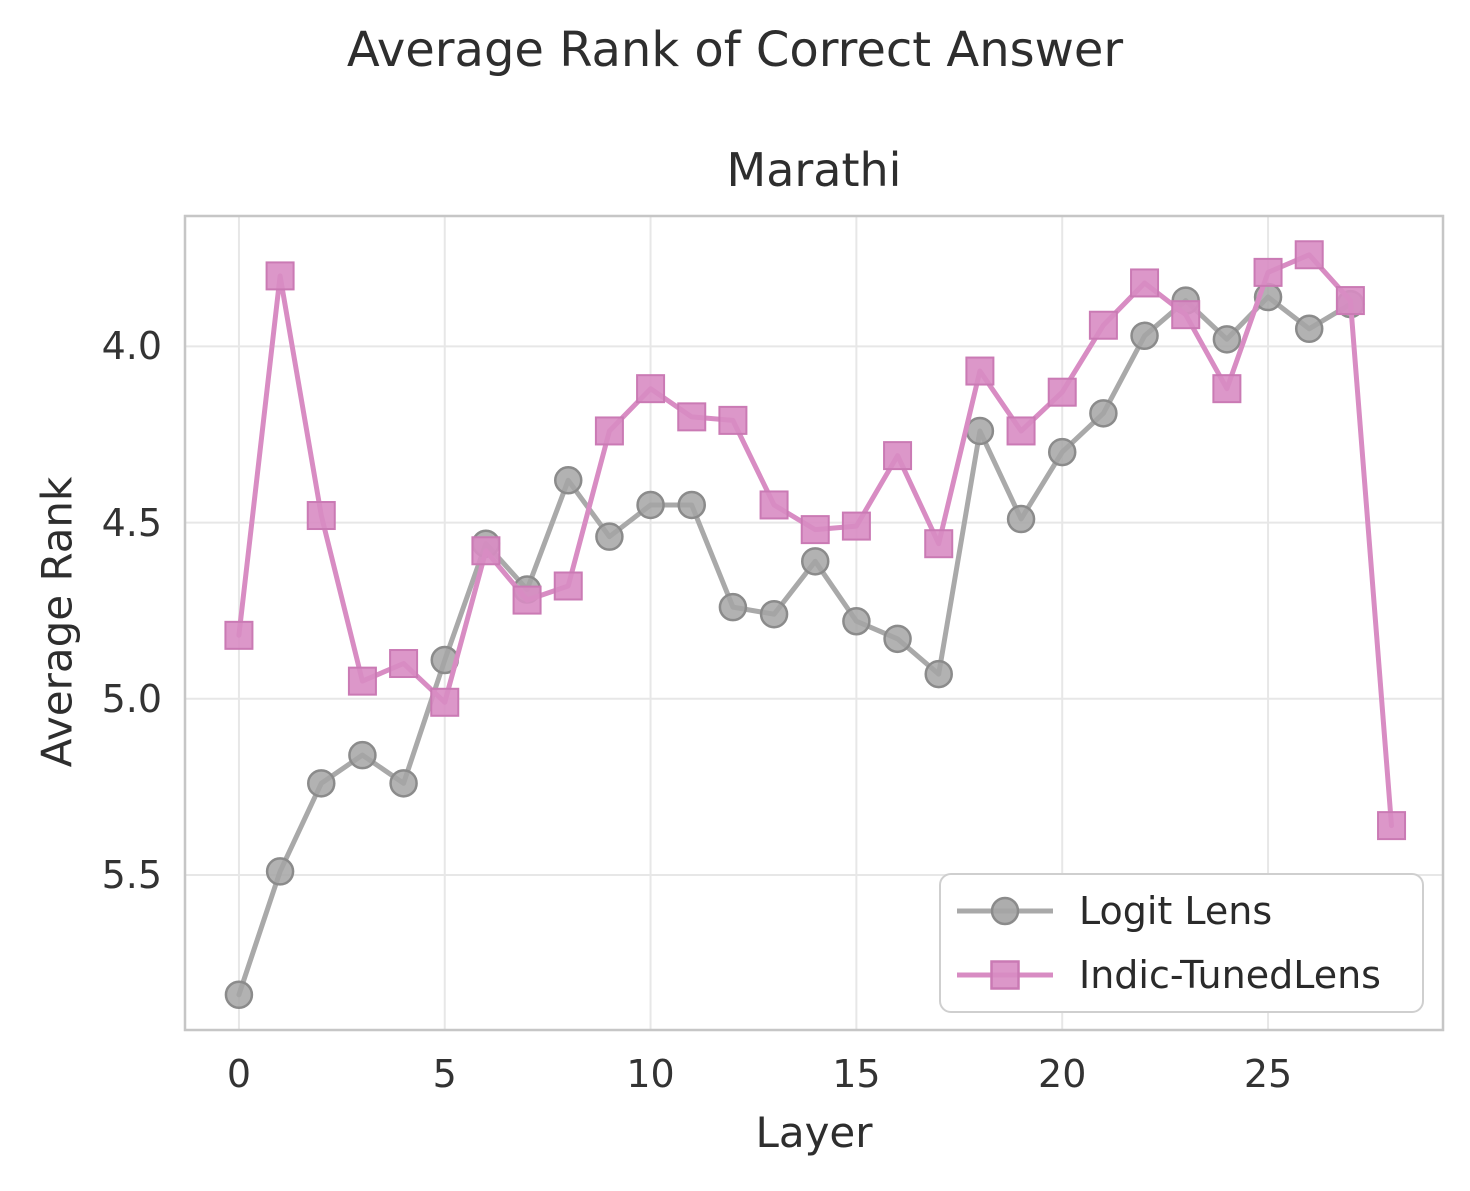 This screenshot has height=1191, width=1470. I want to click on legend-item-logit-lens: Logit Lens, so click(1188, 911).